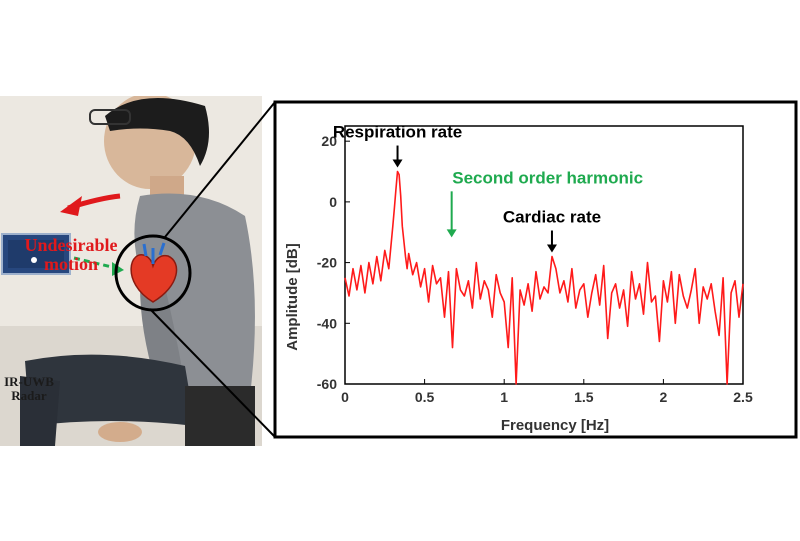 The height and width of the screenshot is (541, 800). Describe the element at coordinates (743, 397) in the screenshot. I see `x-tick-label: 2.5` at that location.